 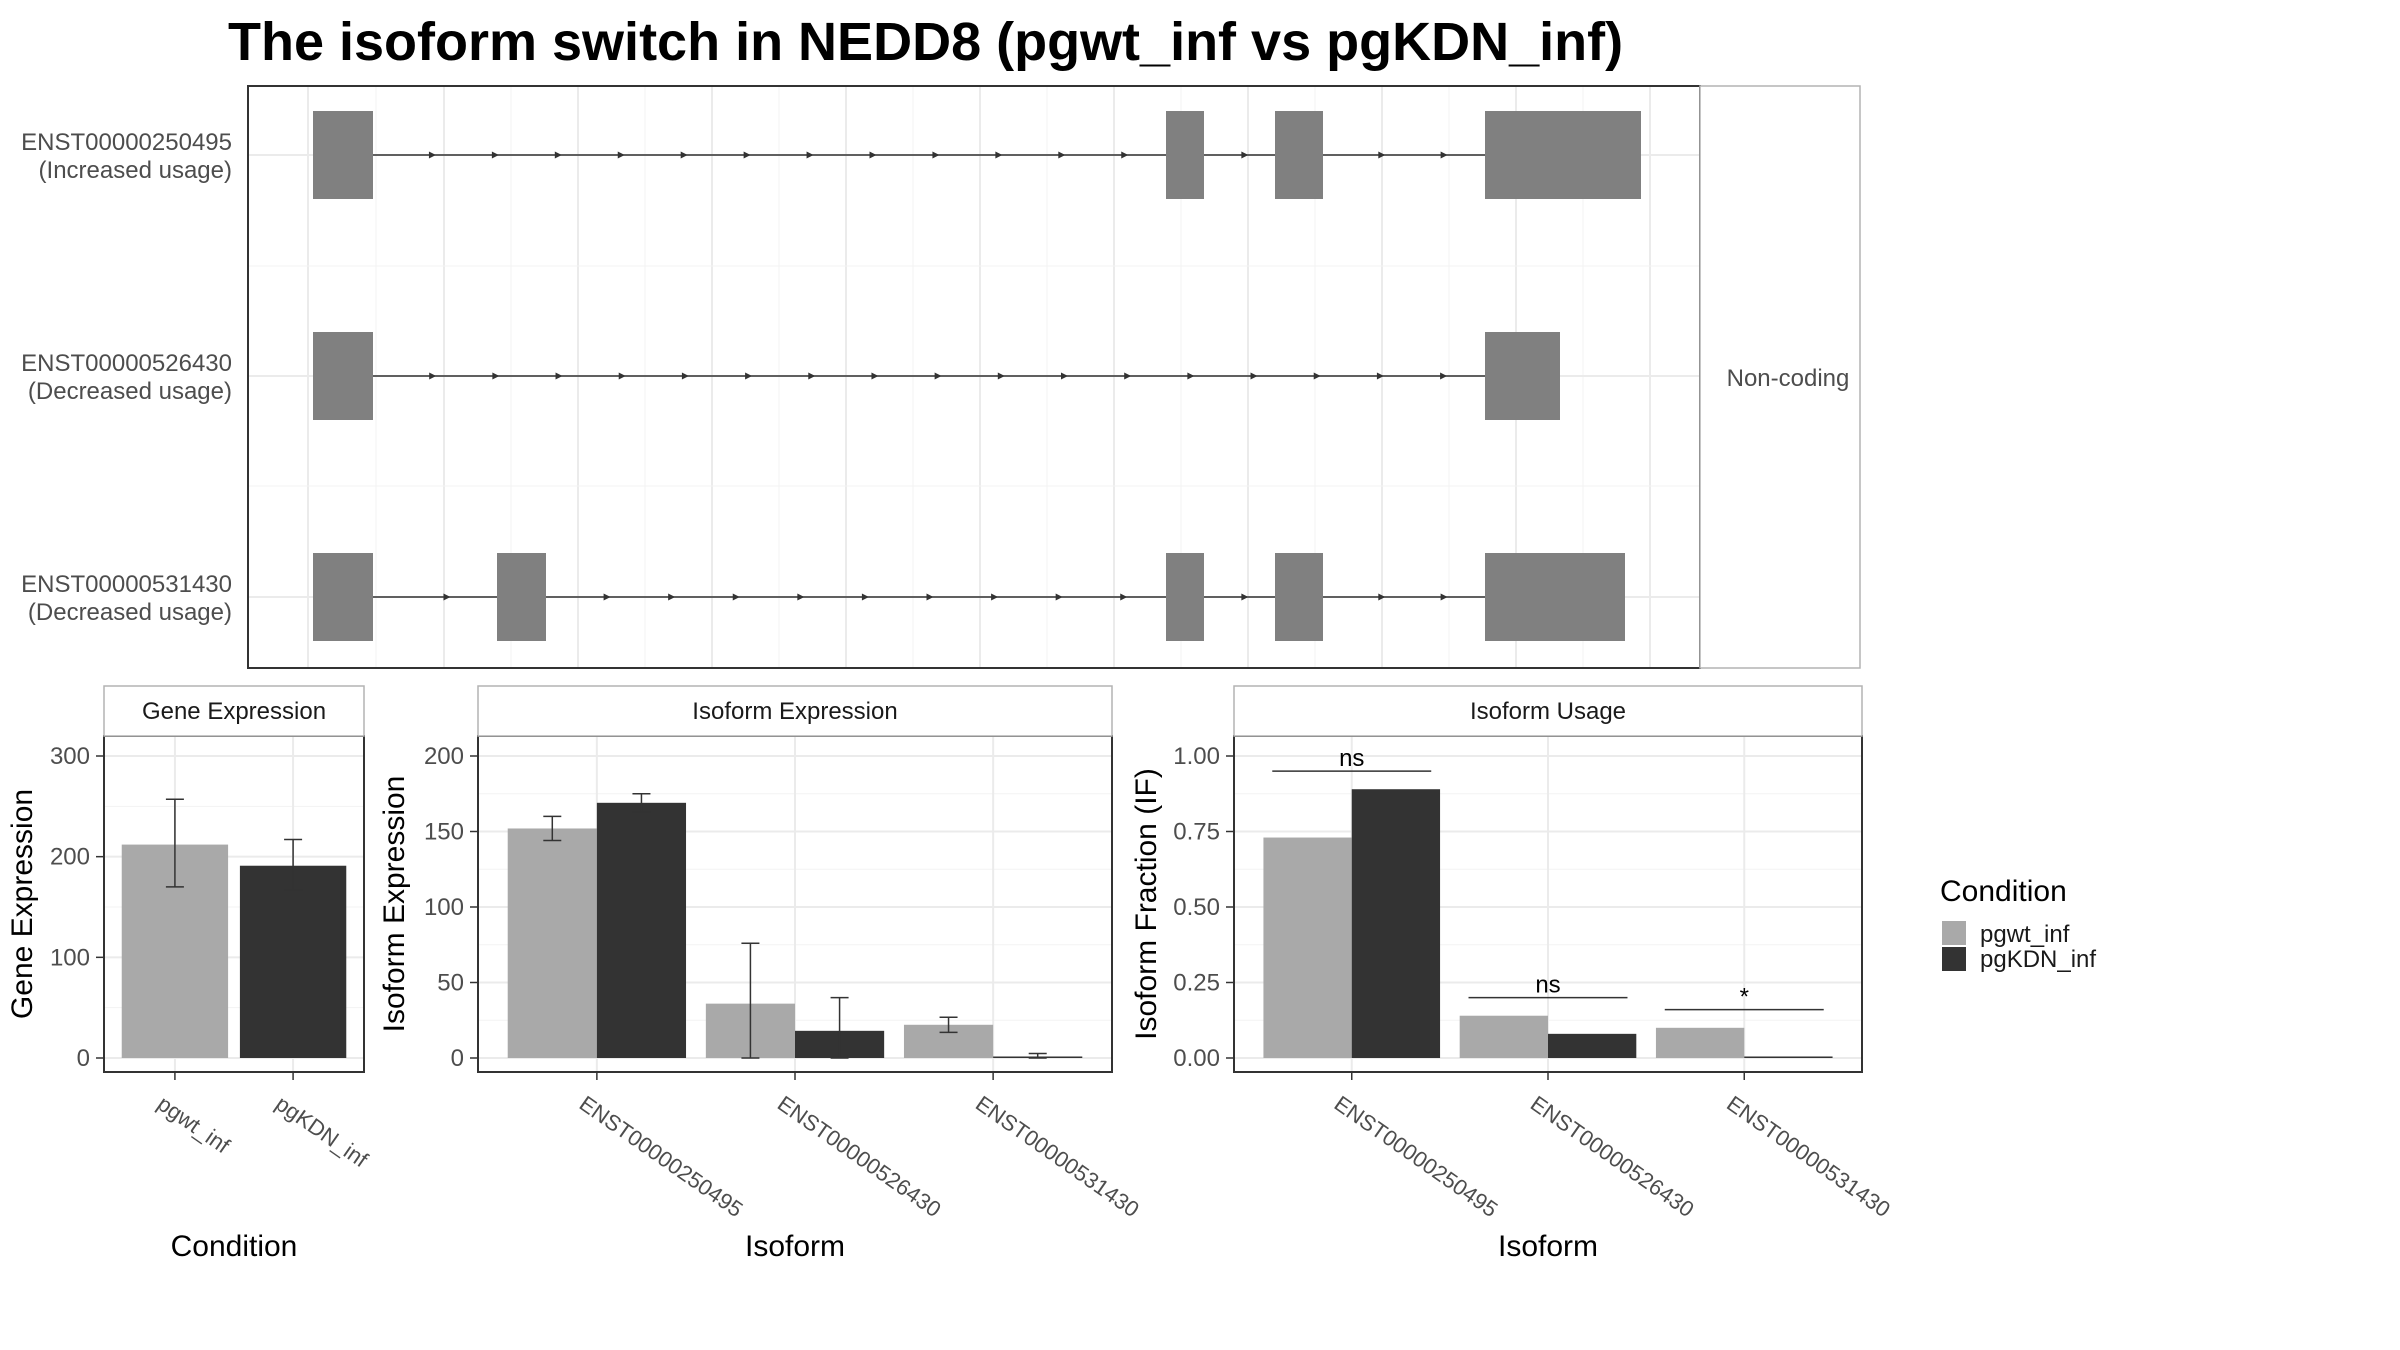 I want to click on legend-title: Condition, so click(x=2003, y=891).